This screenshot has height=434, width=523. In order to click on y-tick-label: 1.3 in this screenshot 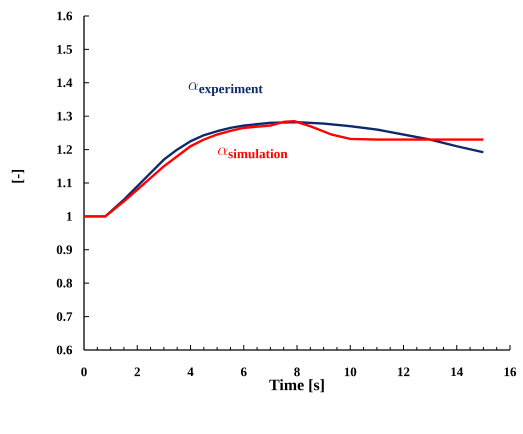, I will do `click(64, 116)`.